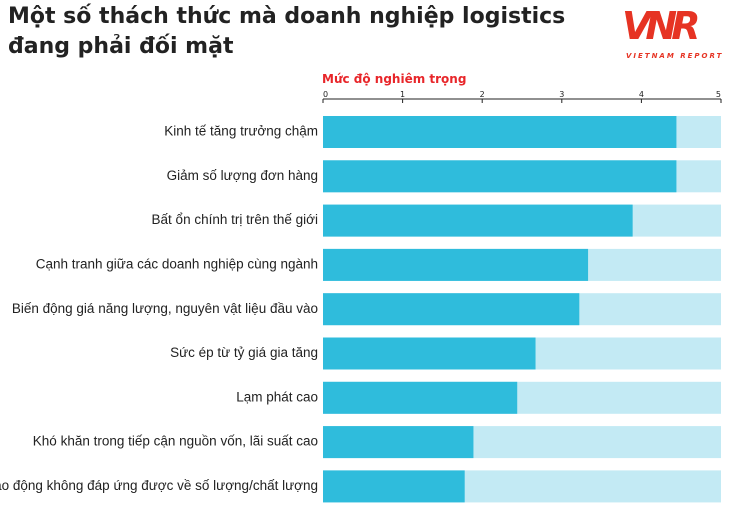  What do you see at coordinates (244, 352) in the screenshot?
I see `category-label: Sức ép từ tỷ giá gia tăng` at bounding box center [244, 352].